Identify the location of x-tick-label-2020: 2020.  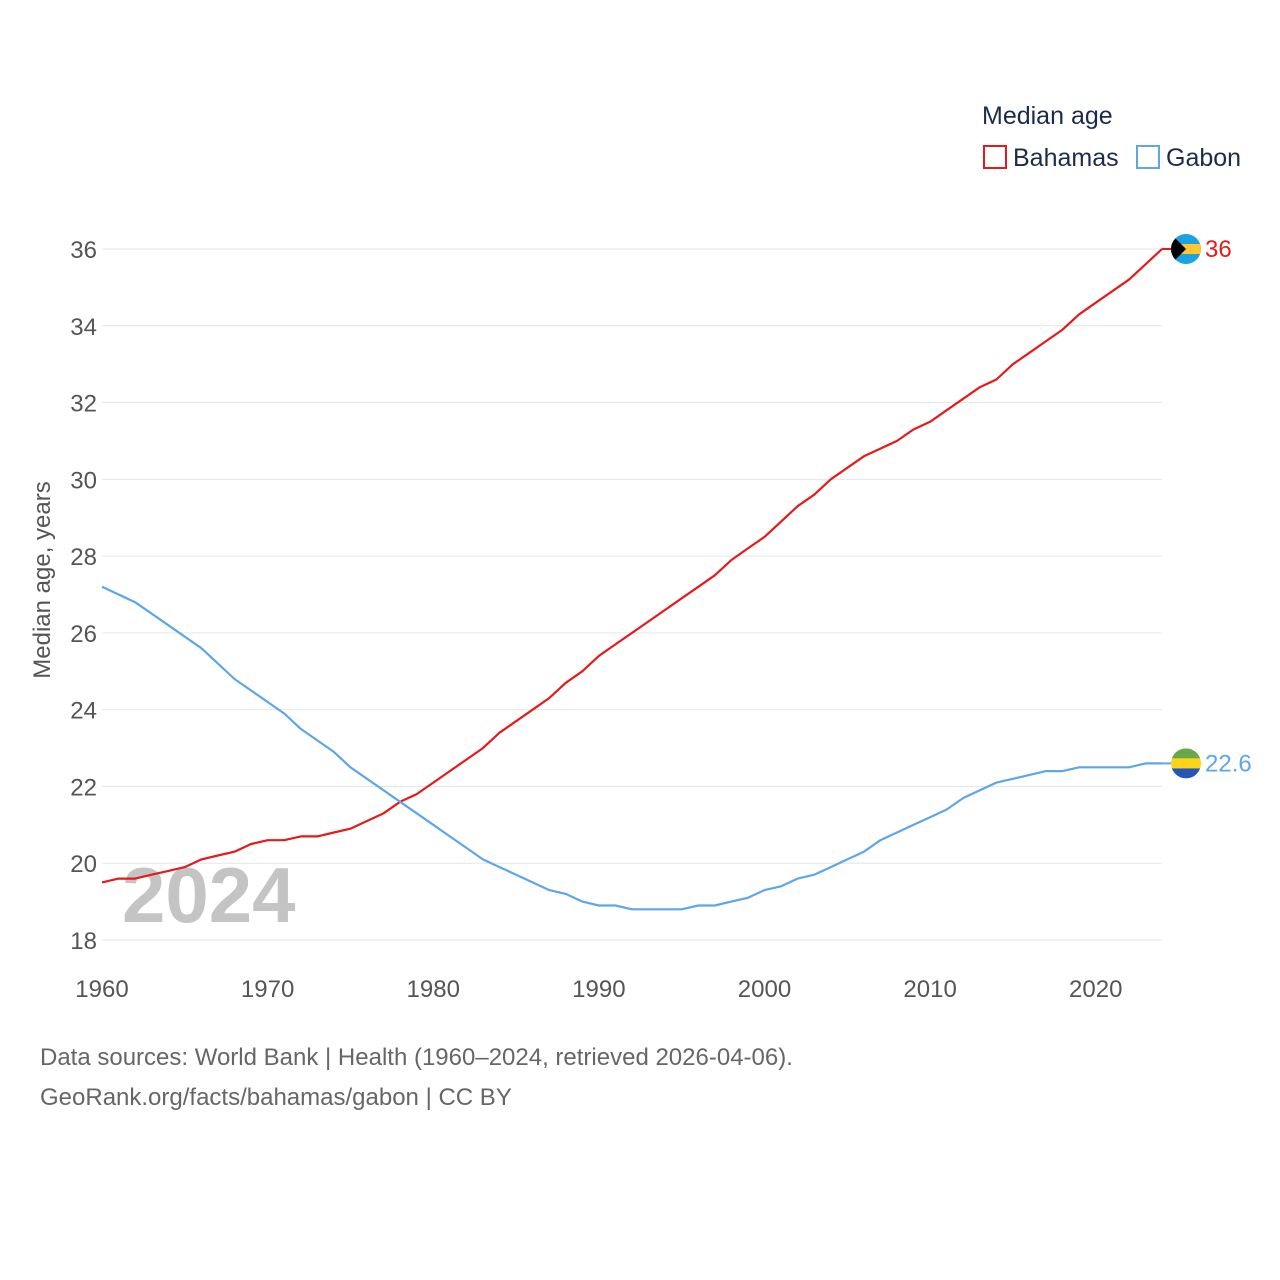
(1095, 989).